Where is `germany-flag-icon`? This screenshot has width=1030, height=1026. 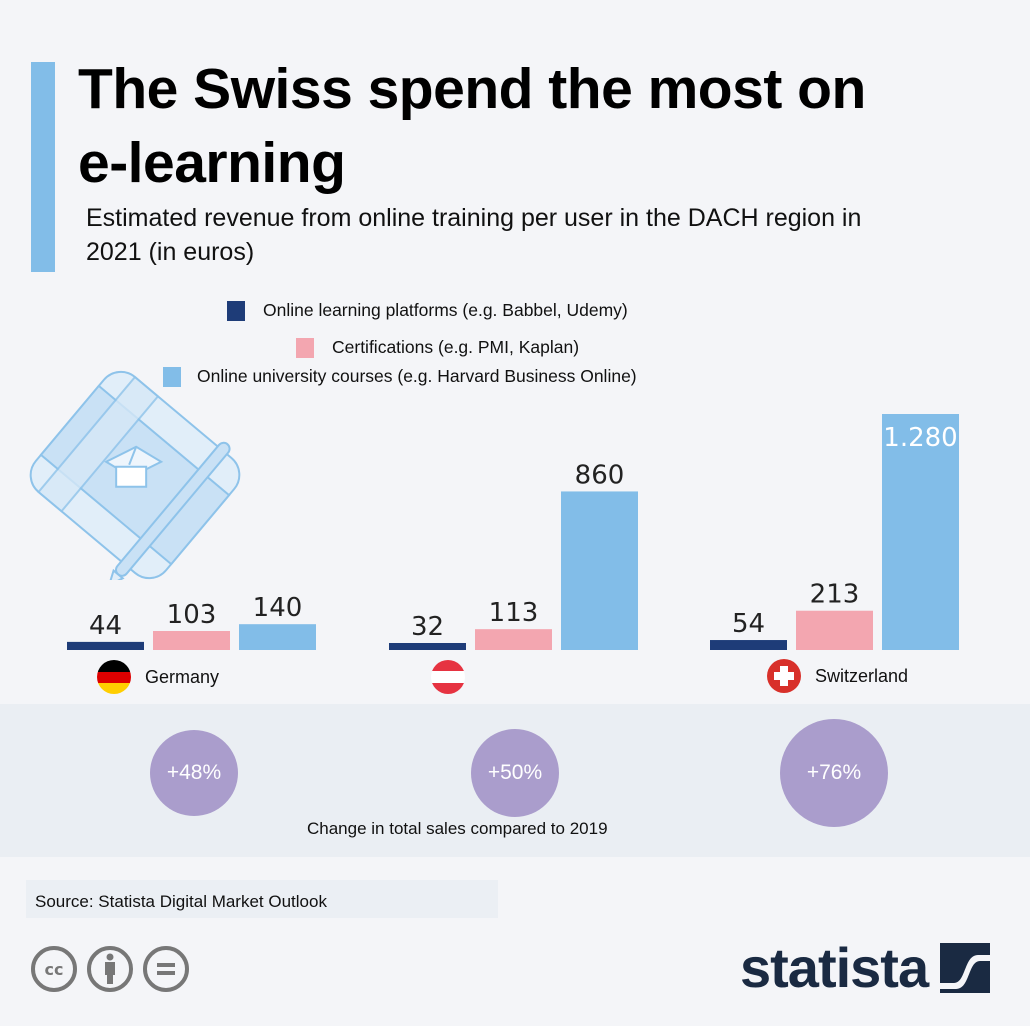 germany-flag-icon is located at coordinates (114, 677).